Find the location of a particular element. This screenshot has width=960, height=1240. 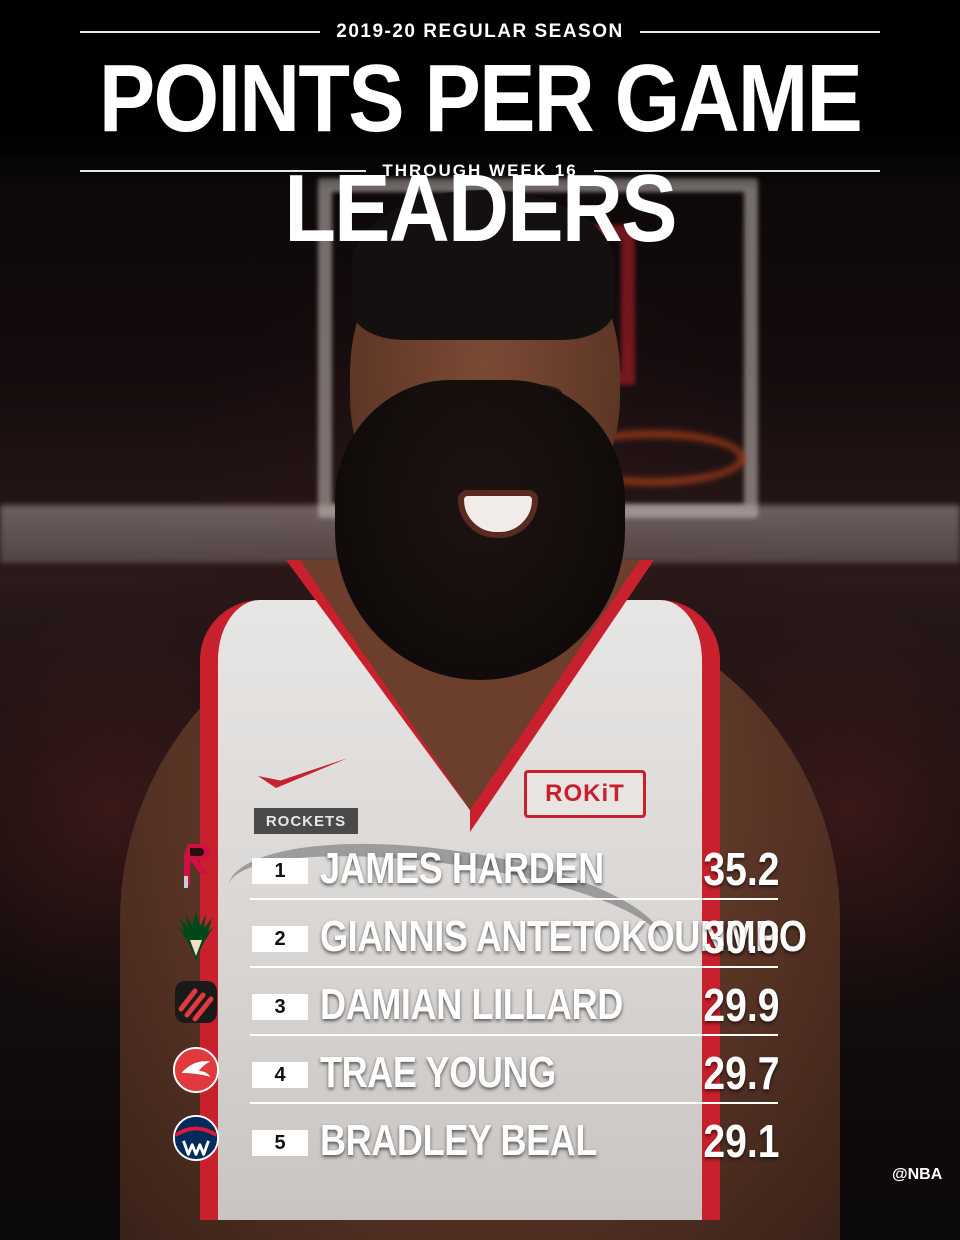

rank-badge: 5 is located at coordinates (280, 1143).